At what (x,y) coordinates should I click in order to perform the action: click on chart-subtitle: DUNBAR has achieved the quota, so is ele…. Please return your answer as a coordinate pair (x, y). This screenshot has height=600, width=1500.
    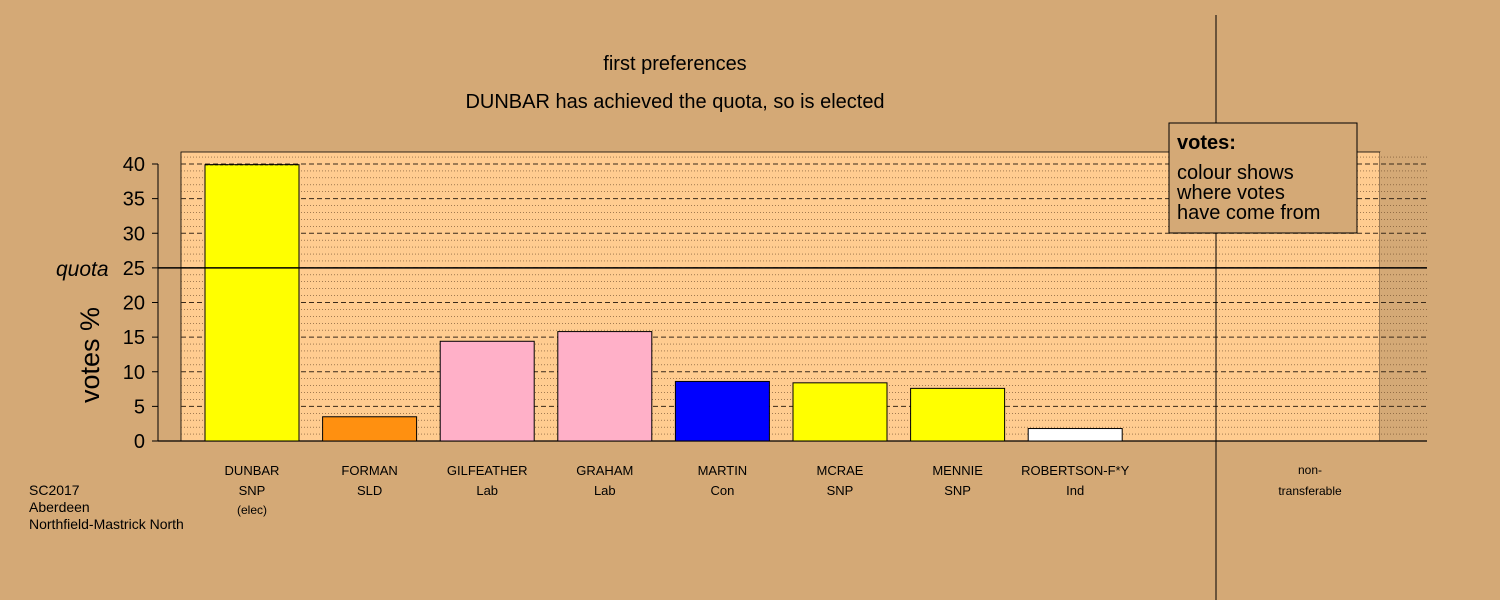
    Looking at the image, I should click on (674, 102).